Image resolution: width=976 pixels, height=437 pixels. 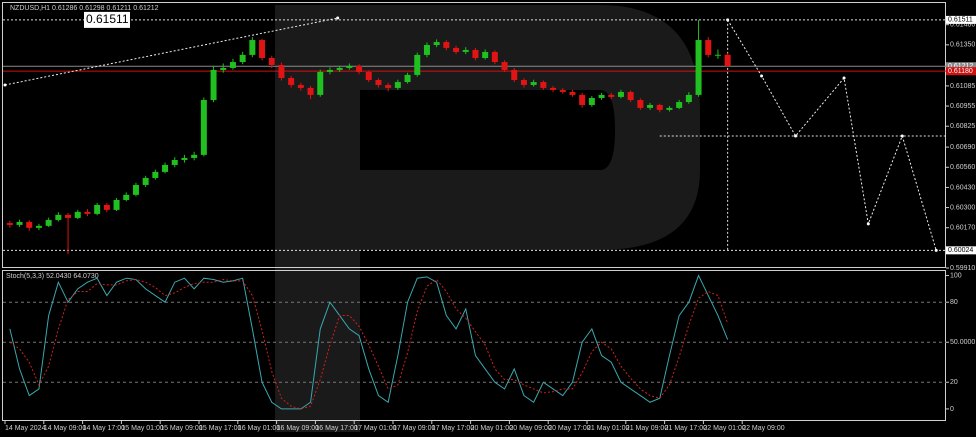 I want to click on x-tick-label: 22 May 09:00, so click(x=763, y=428).